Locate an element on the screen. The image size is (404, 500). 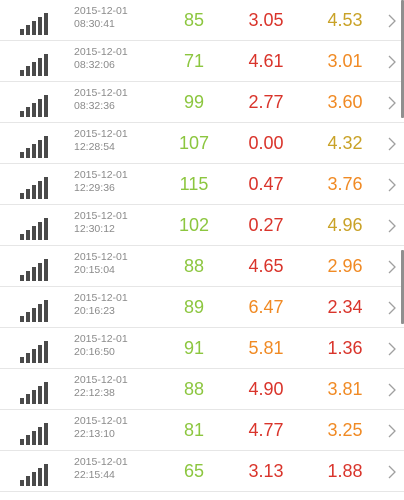
timestamp-time: 22:13:10 is located at coordinates (94, 434).